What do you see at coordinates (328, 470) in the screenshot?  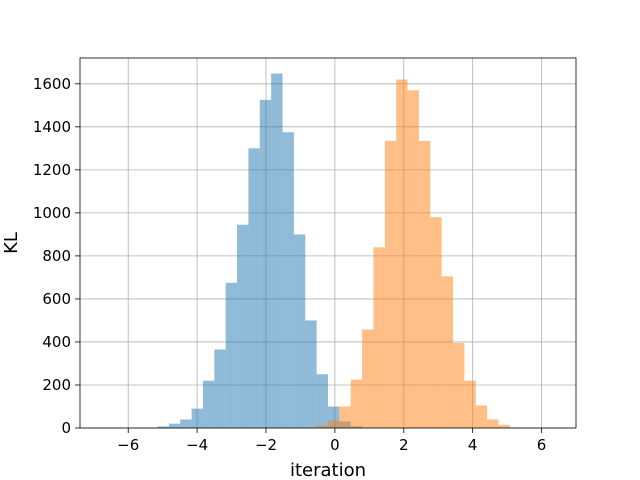 I see `x-axis-label: iteration` at bounding box center [328, 470].